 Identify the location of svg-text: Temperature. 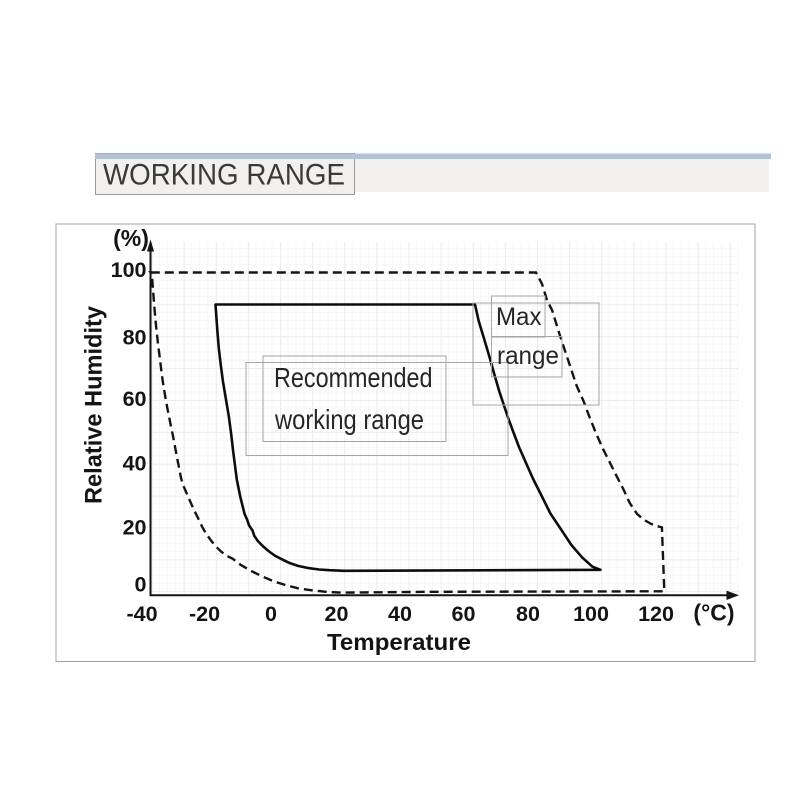
(399, 642).